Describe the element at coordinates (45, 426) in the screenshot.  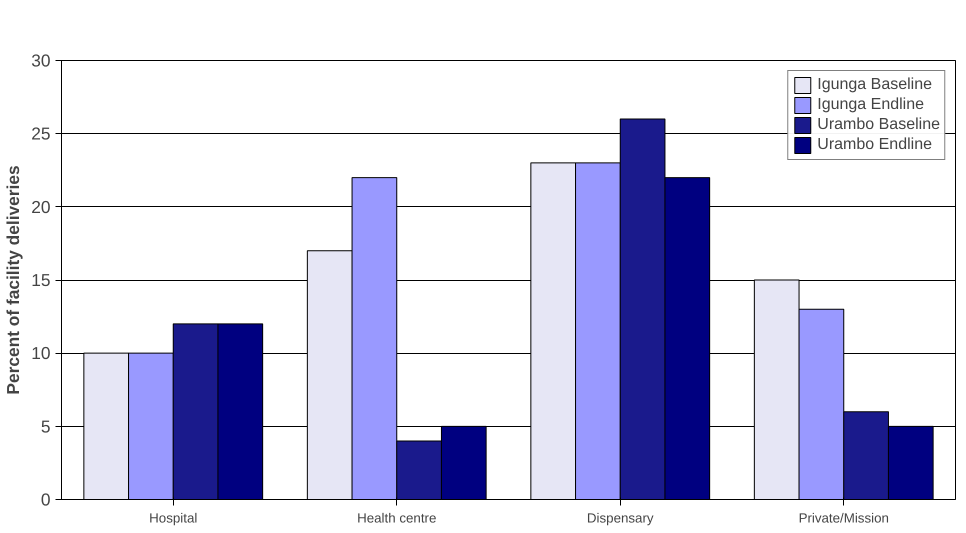
I see `y-tick-label: 5` at that location.